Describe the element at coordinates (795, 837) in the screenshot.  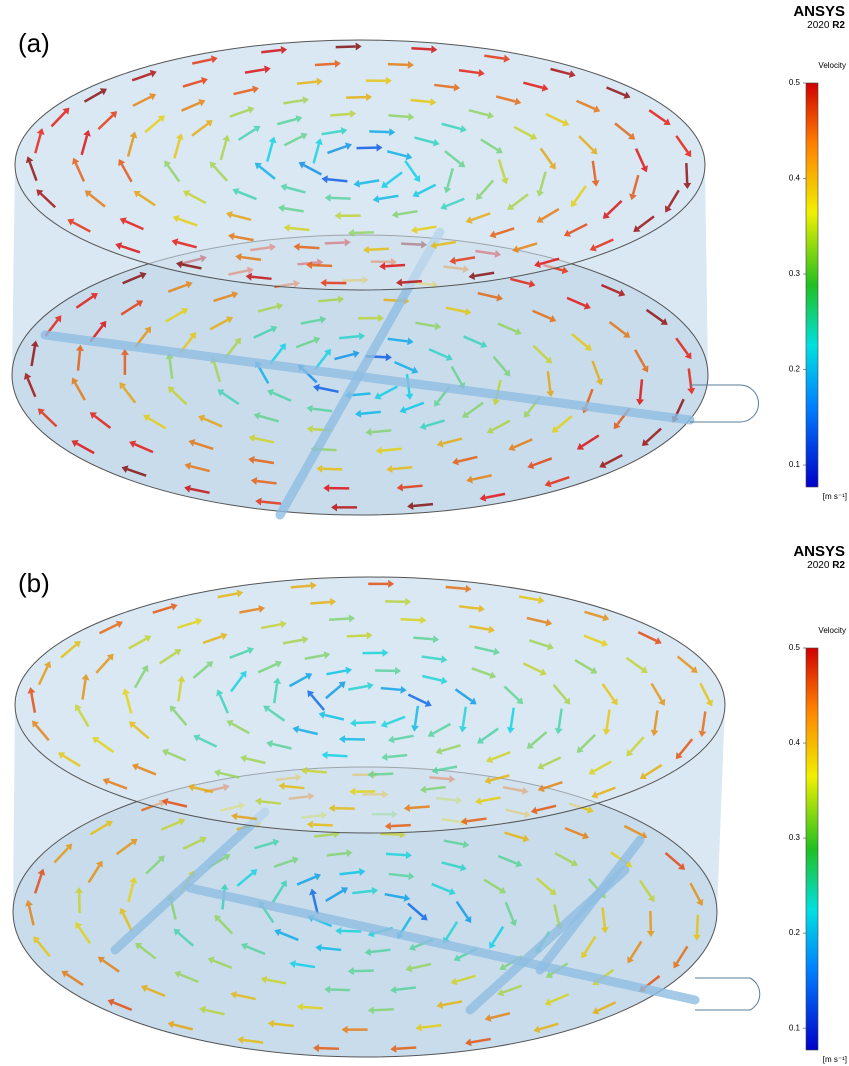
I see `colorbar-tick-label: 0.3` at that location.